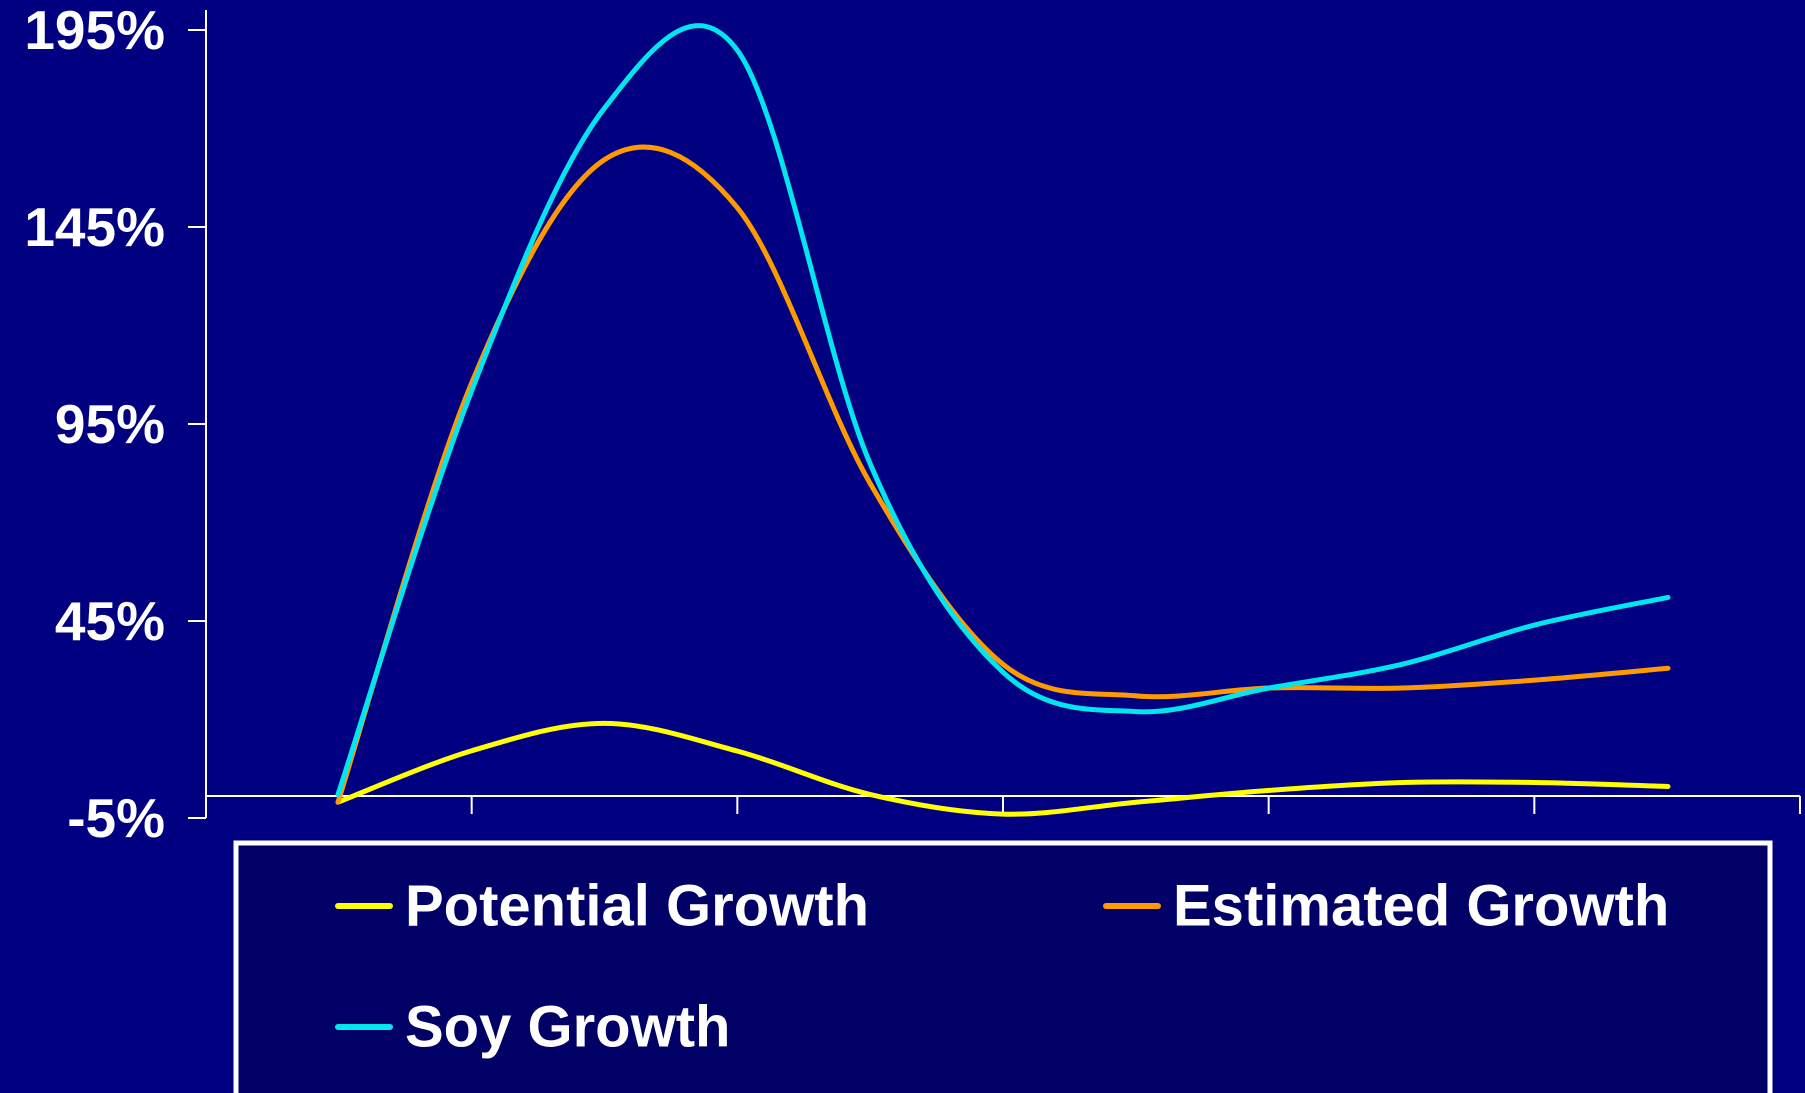 This screenshot has width=1805, height=1093. I want to click on y-tick-label: 95%, so click(110, 424).